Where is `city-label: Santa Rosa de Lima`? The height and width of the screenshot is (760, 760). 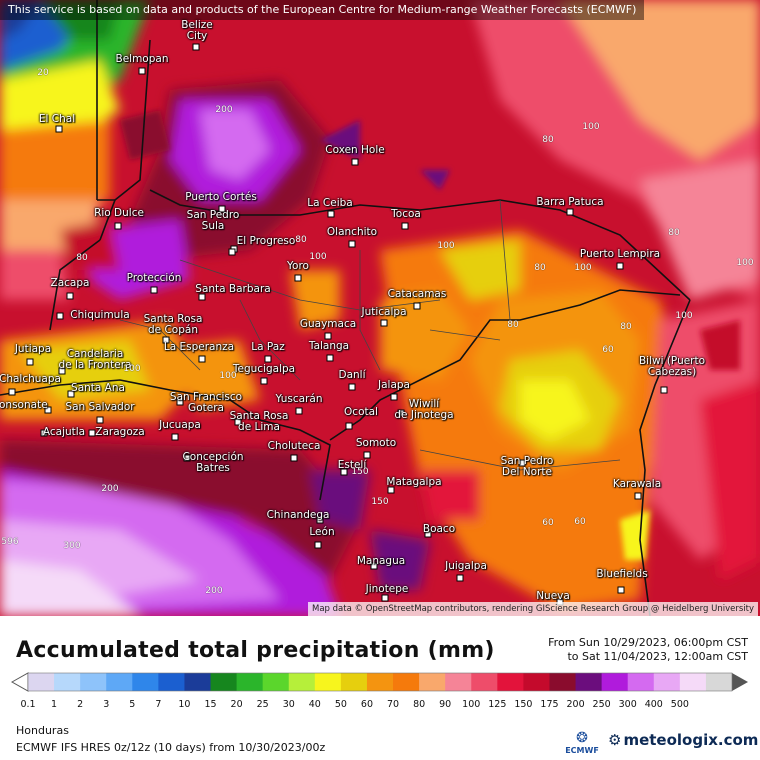
city-label: Santa Rosa de Lima is located at coordinates (259, 421).